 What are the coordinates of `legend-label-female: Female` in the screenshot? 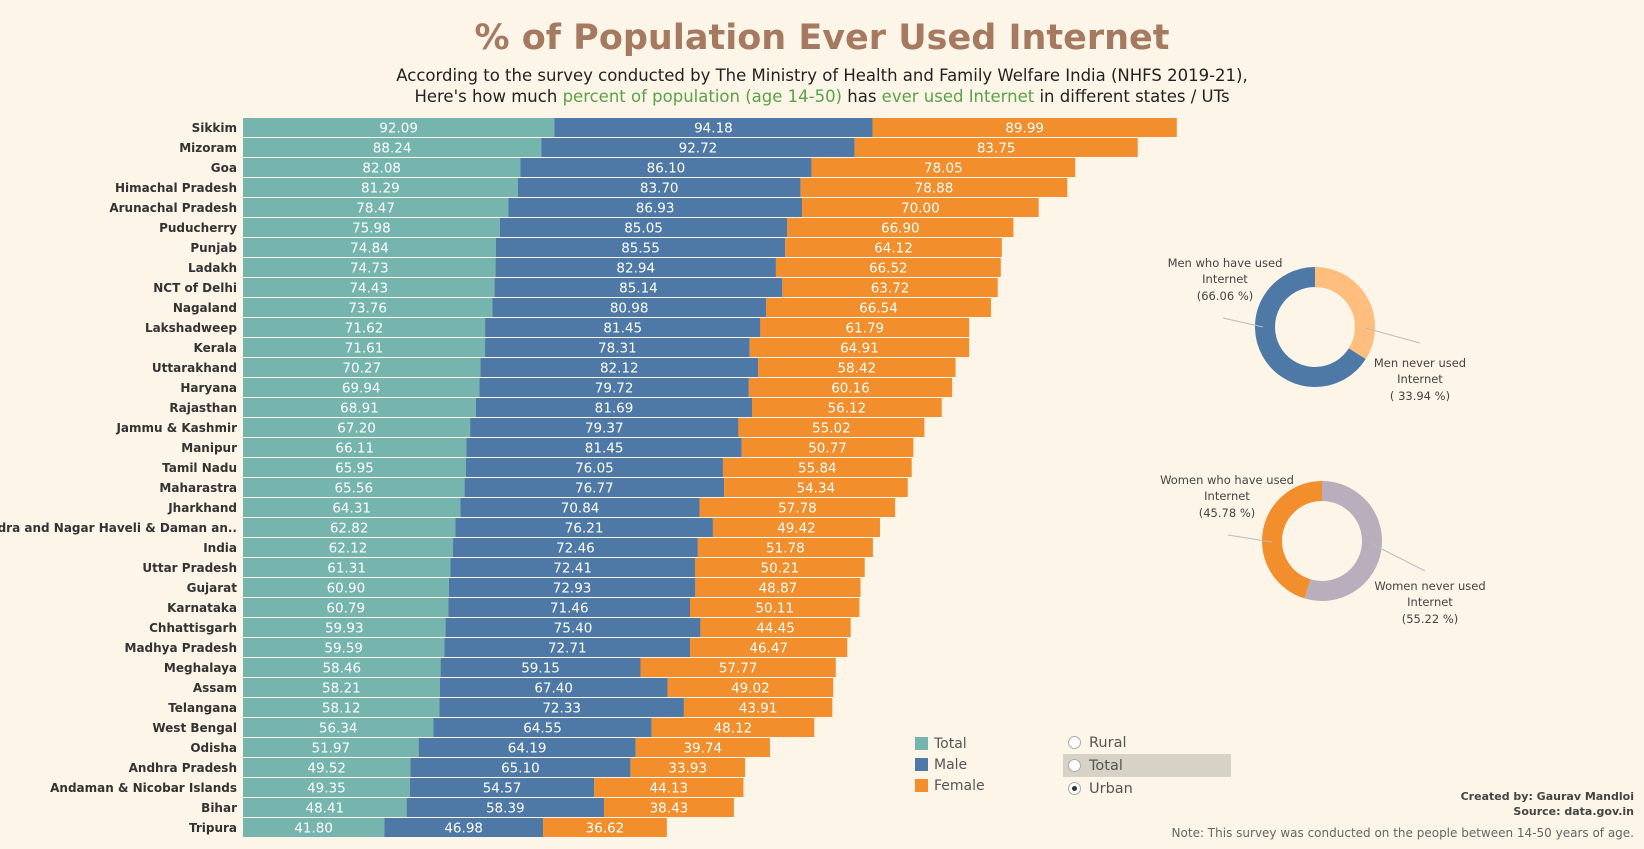 It's located at (959, 785).